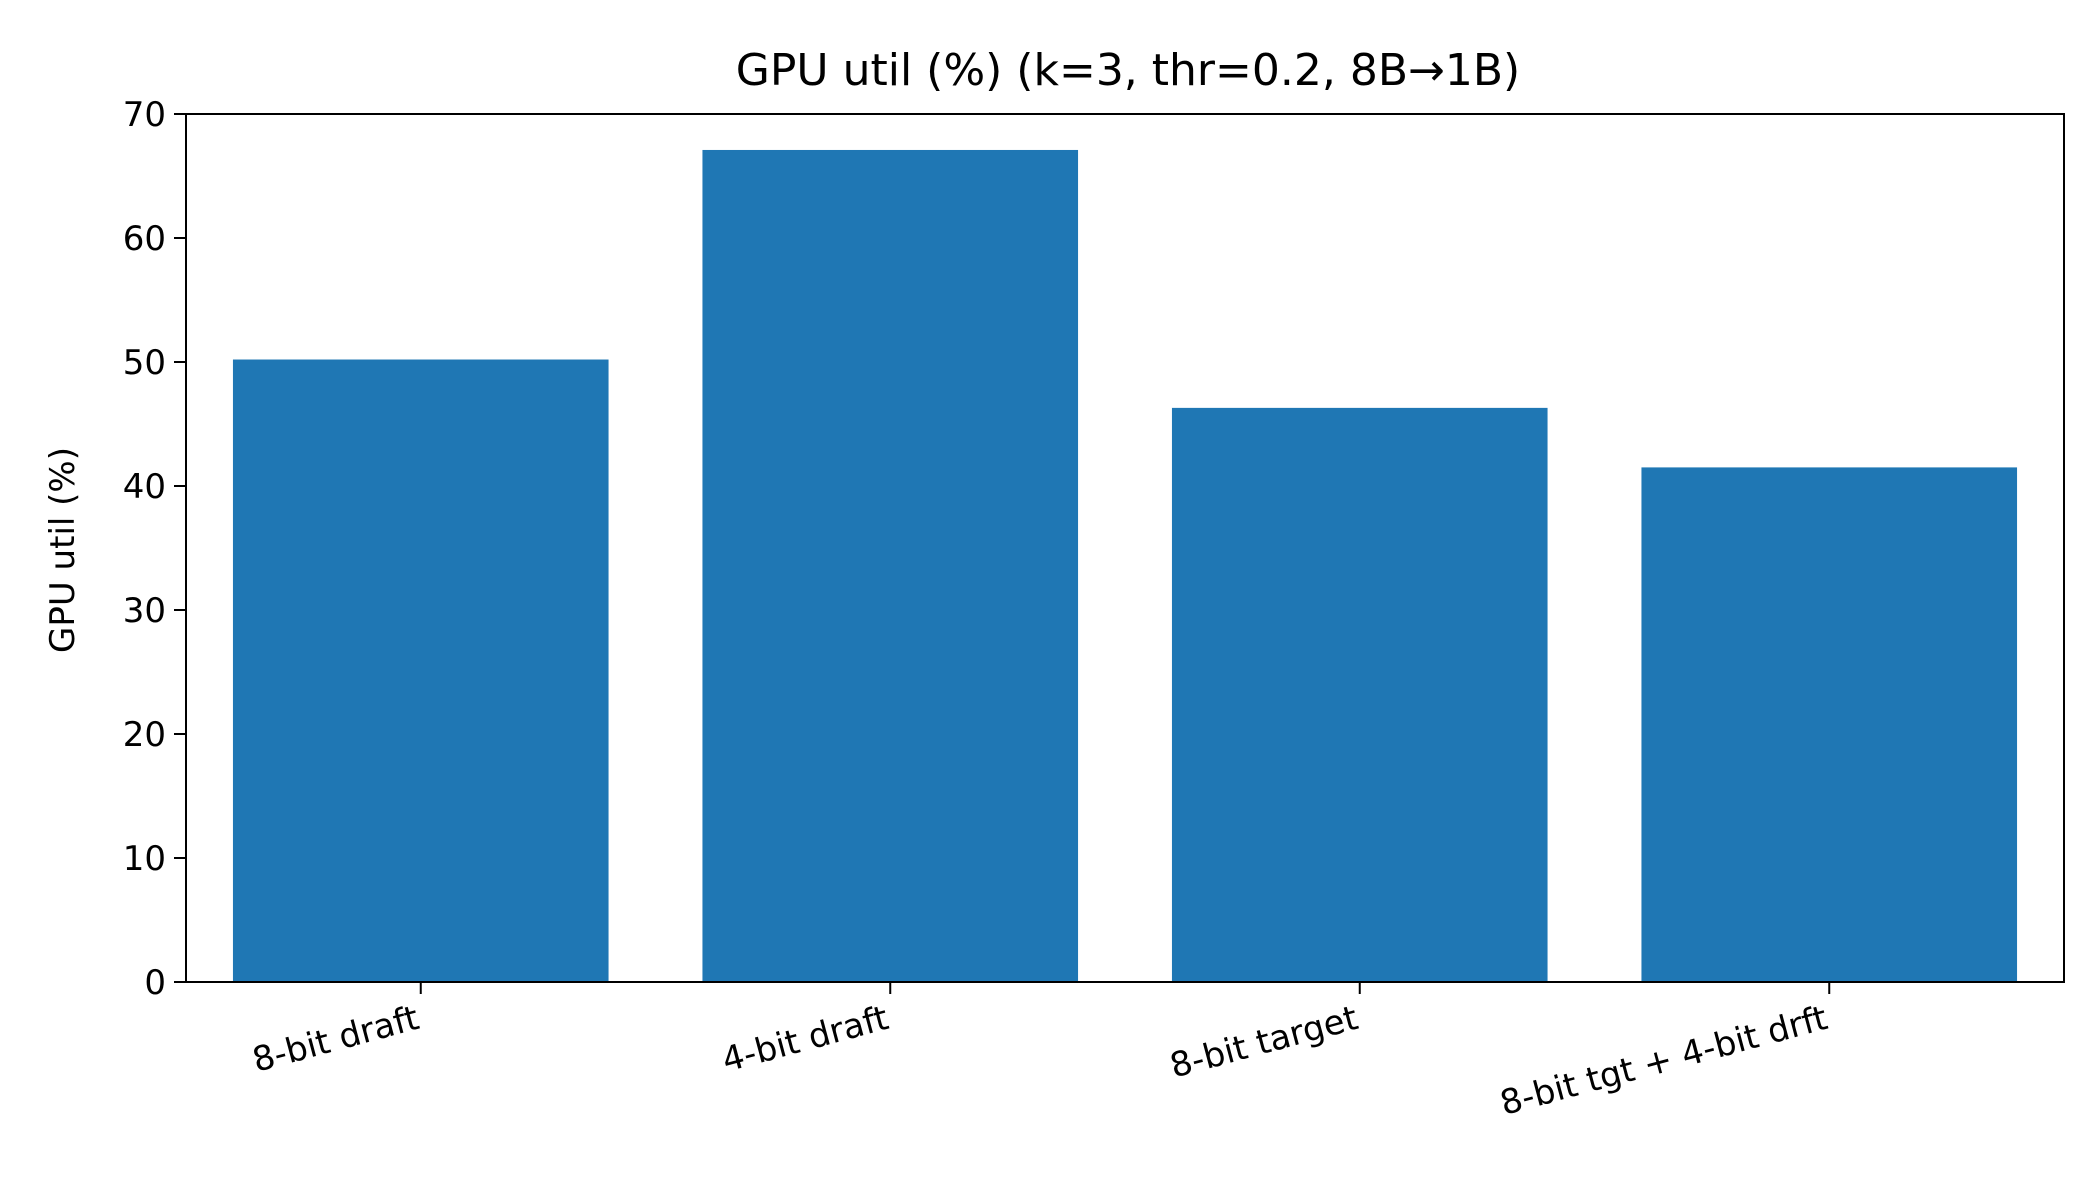  What do you see at coordinates (155, 983) in the screenshot?
I see `y-tick-label: 0` at bounding box center [155, 983].